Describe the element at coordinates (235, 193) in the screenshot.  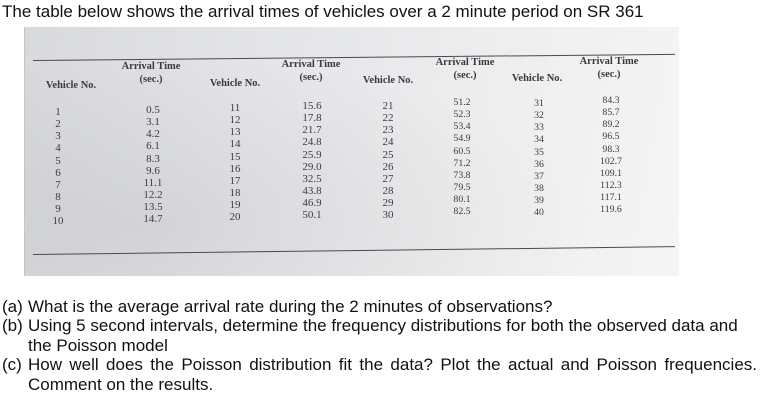
I see `vehicle-cell: 18` at that location.